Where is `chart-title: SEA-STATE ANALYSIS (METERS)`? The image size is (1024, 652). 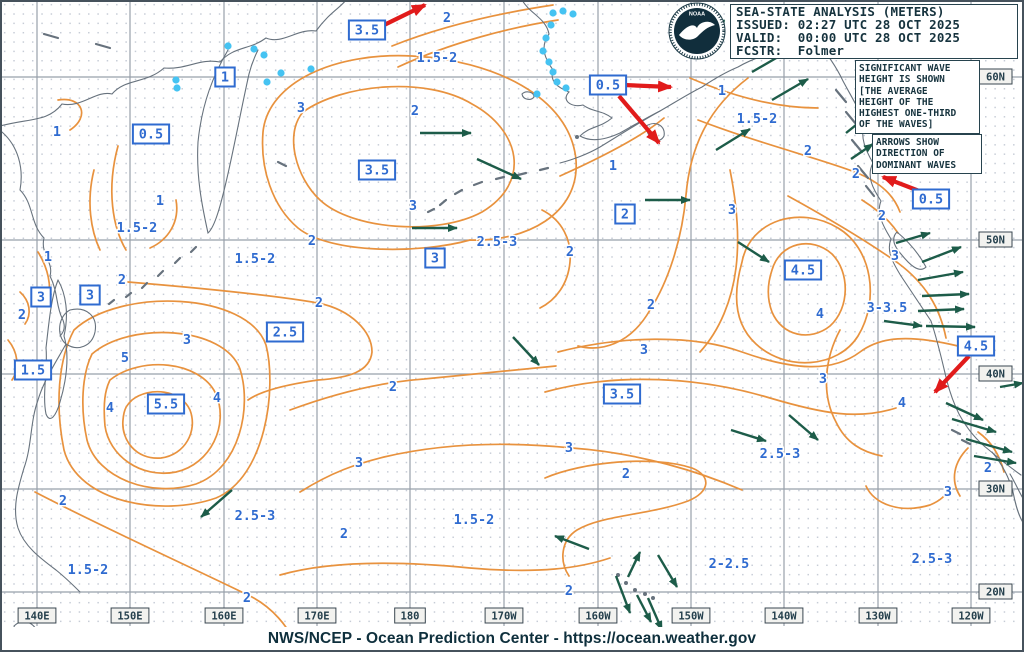 chart-title: SEA-STATE ANALYSIS (METERS) is located at coordinates (840, 11).